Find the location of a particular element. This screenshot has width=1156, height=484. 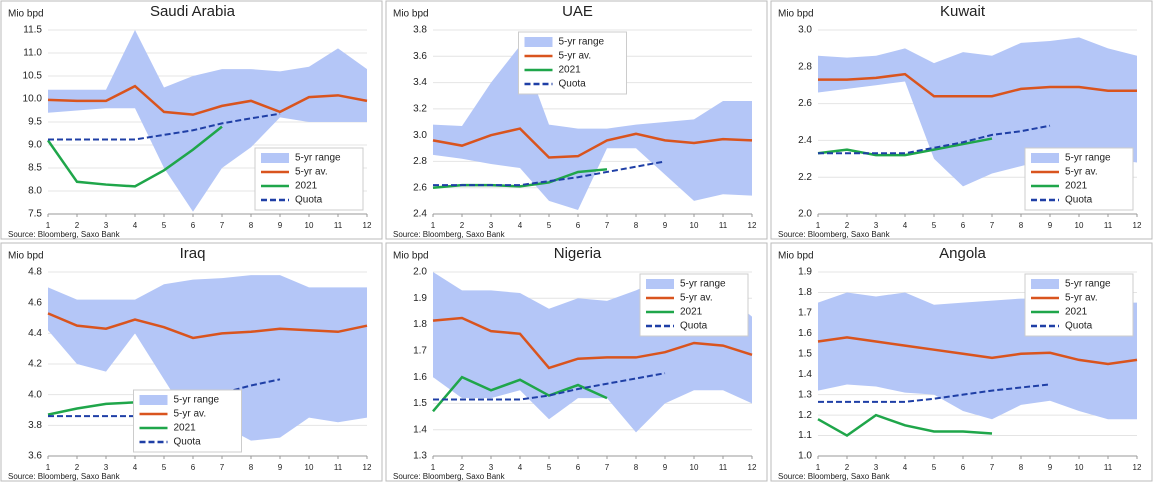

y-tick-label: 2.0 is located at coordinates (420, 272).